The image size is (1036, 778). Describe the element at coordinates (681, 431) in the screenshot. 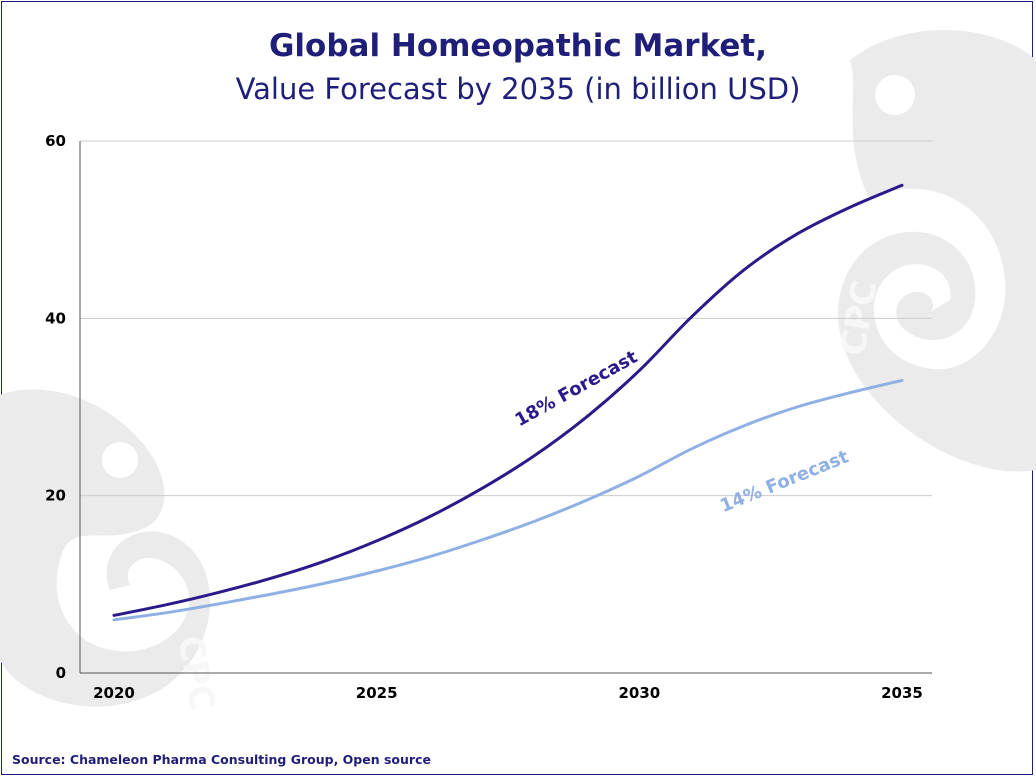

I see `series-labels: 18% Forecast 14% Forecast` at that location.